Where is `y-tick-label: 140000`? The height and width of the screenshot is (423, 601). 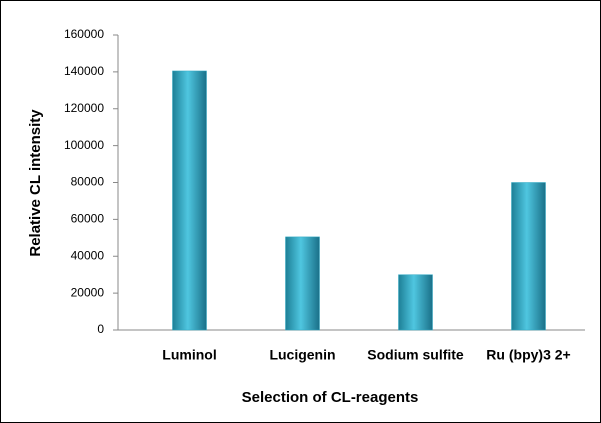 y-tick-label: 140000 is located at coordinates (84, 71).